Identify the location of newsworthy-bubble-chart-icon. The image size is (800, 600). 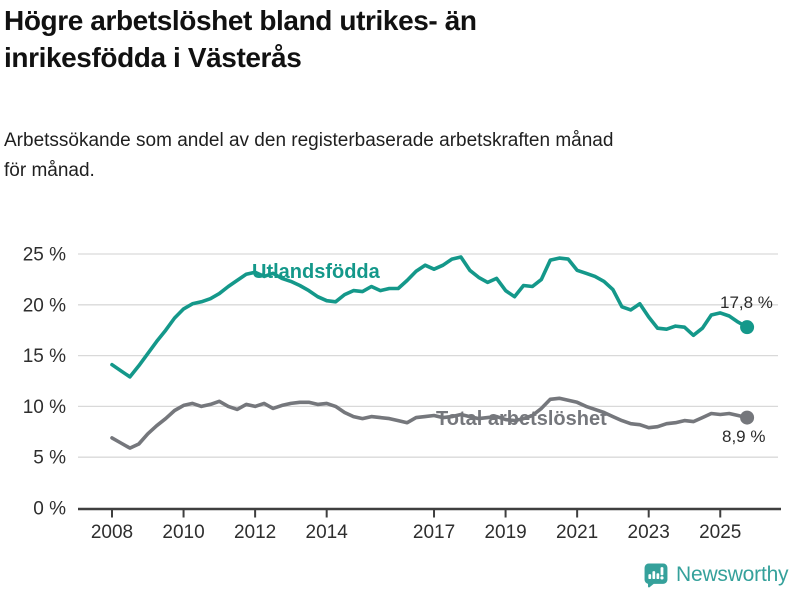
(656, 575).